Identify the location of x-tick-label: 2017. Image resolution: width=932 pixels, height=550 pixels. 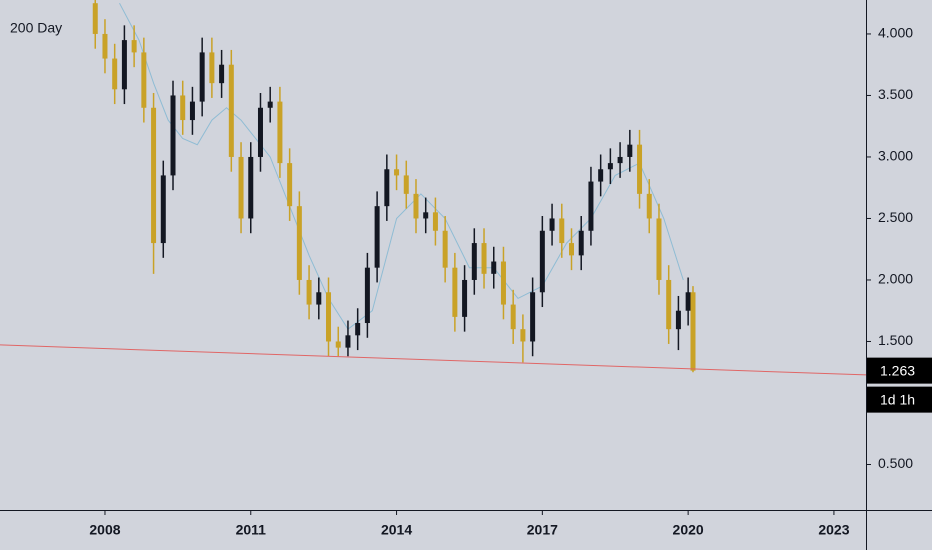
(542, 530).